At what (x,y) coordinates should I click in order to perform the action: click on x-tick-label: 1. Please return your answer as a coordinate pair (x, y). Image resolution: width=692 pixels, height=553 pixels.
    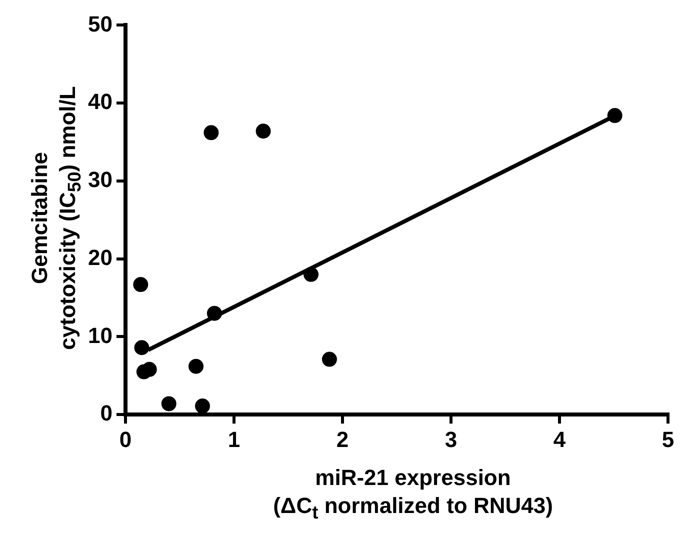
    Looking at the image, I should click on (234, 439).